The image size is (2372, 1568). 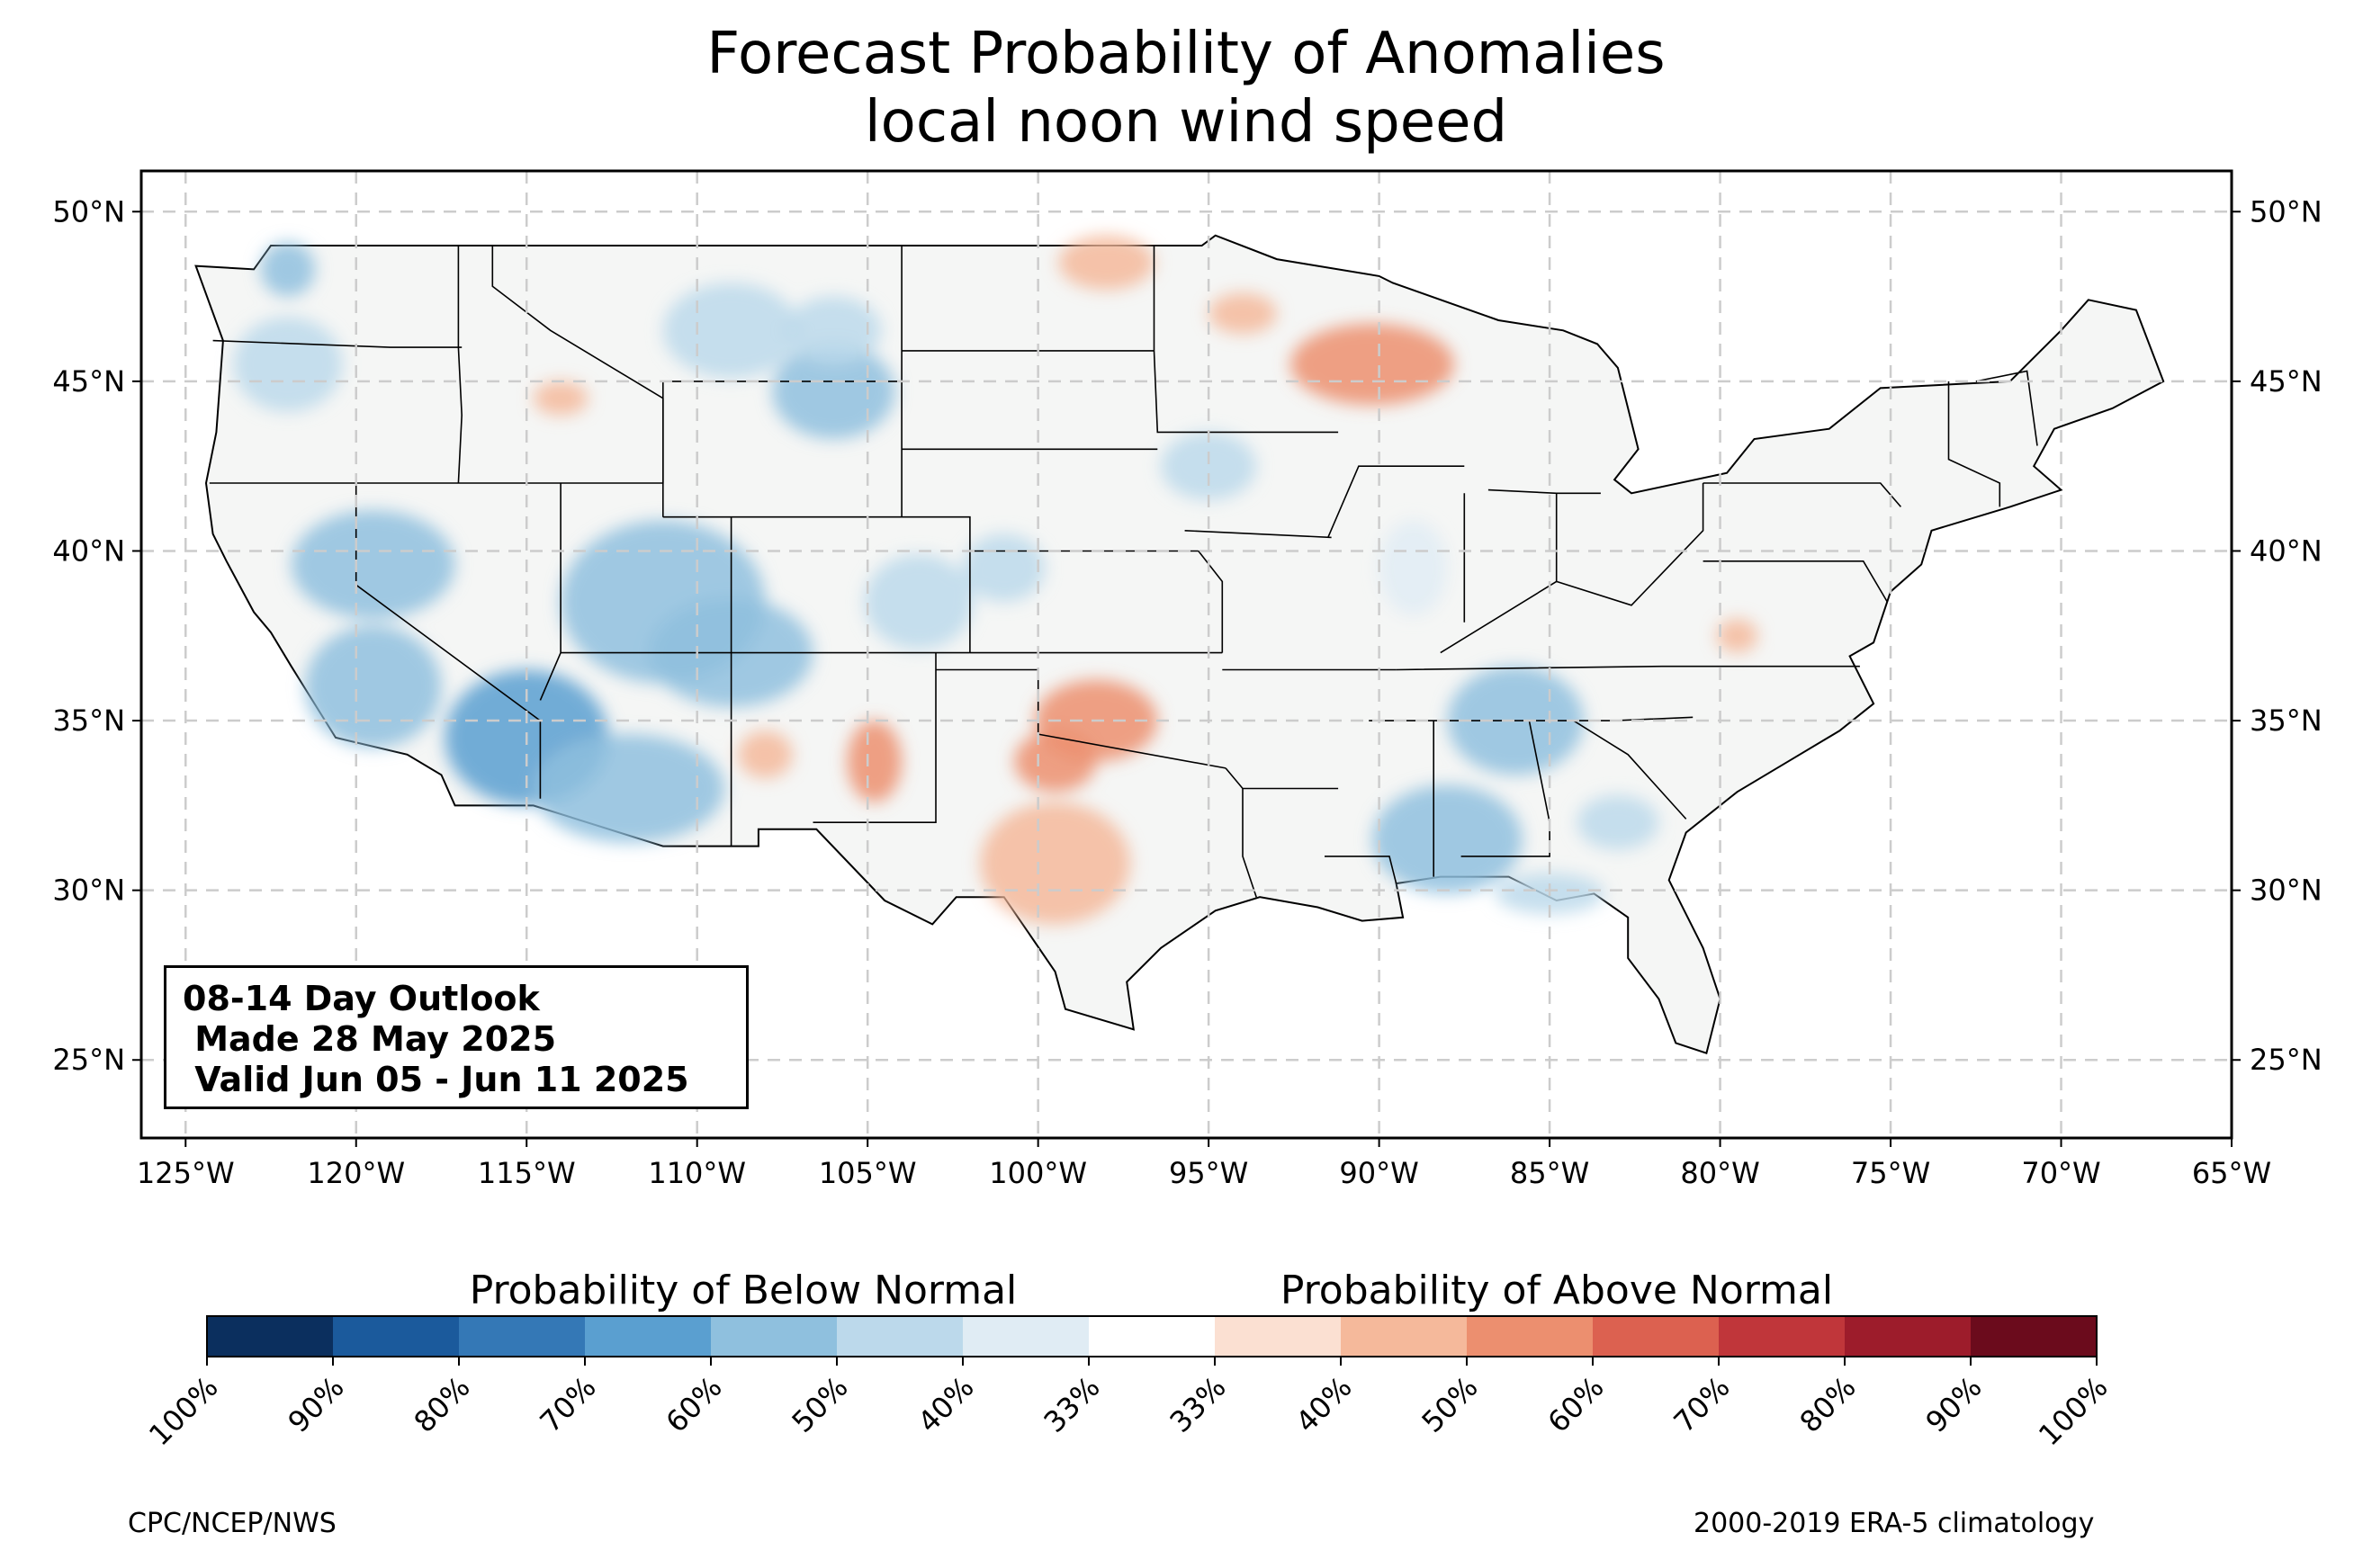 What do you see at coordinates (2286, 550) in the screenshot?
I see `latitude-tick-label-right: 40°N` at bounding box center [2286, 550].